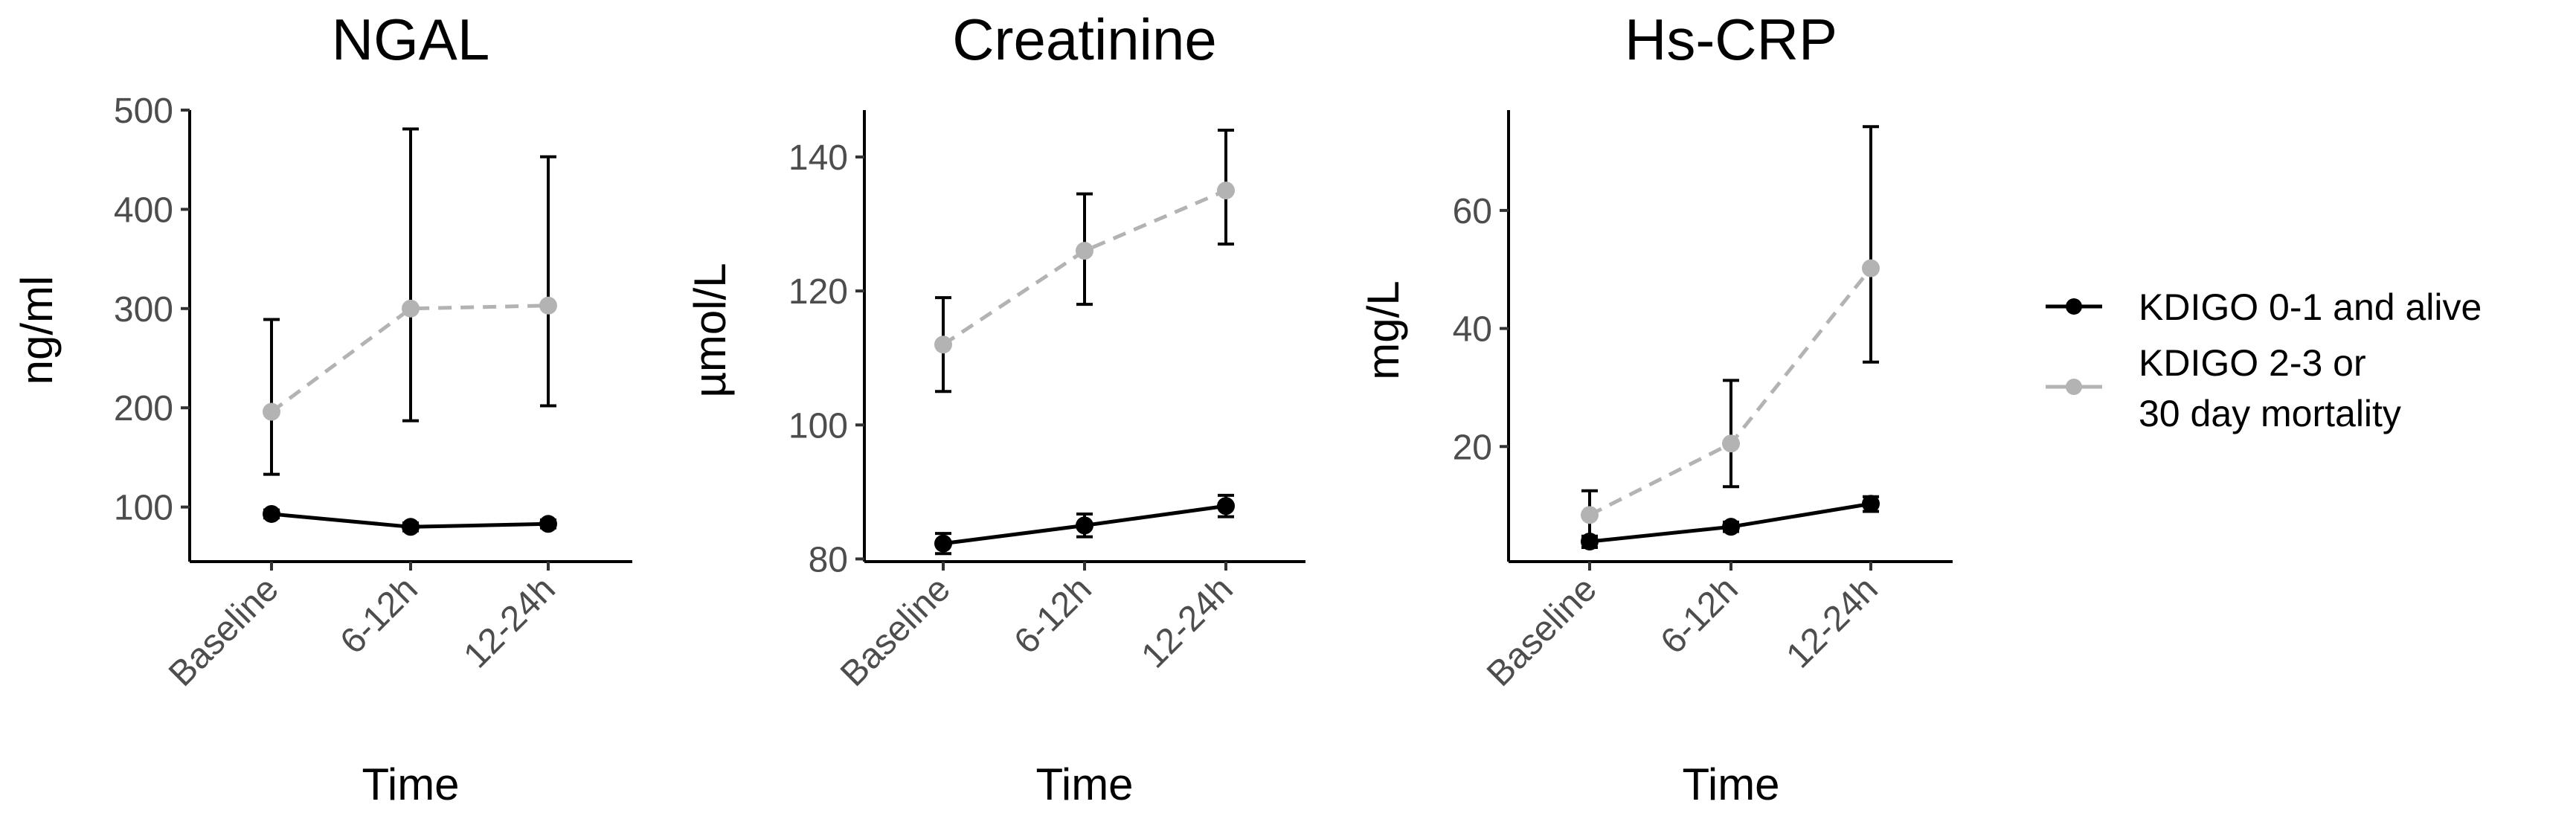  What do you see at coordinates (1472, 330) in the screenshot?
I see `y-tick-label: 40` at bounding box center [1472, 330].